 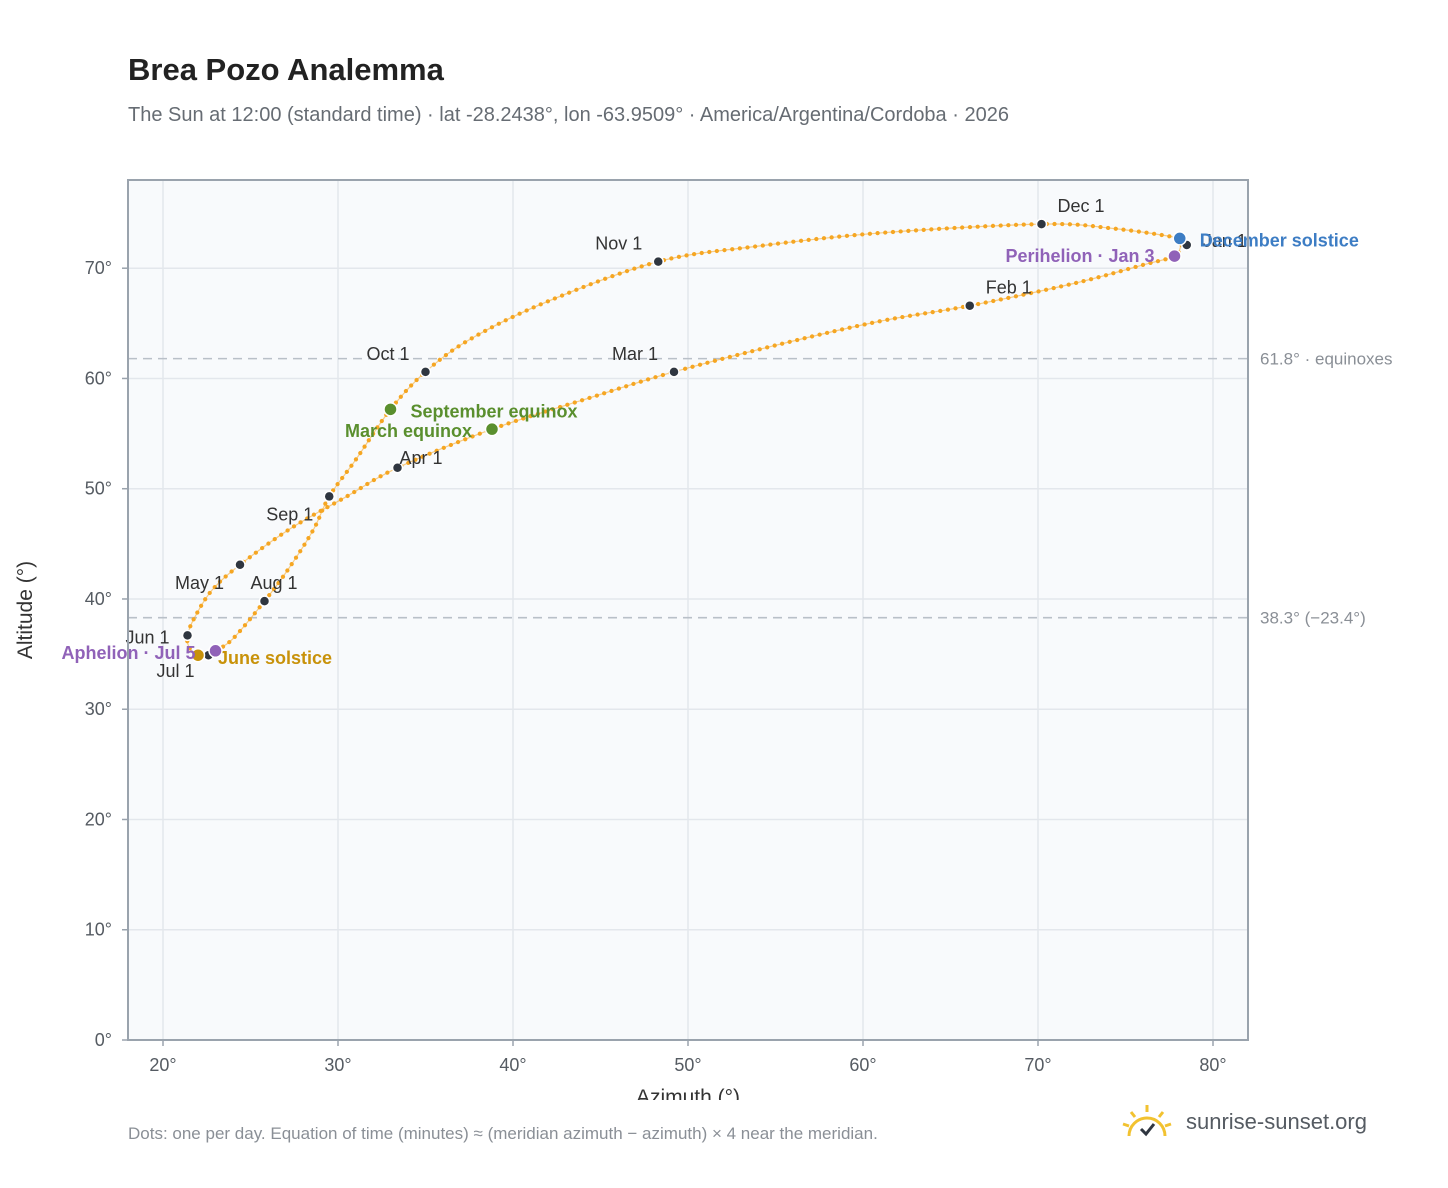 What do you see at coordinates (688, 1093) in the screenshot?
I see `x-axis-label: Azimuth (°)` at bounding box center [688, 1093].